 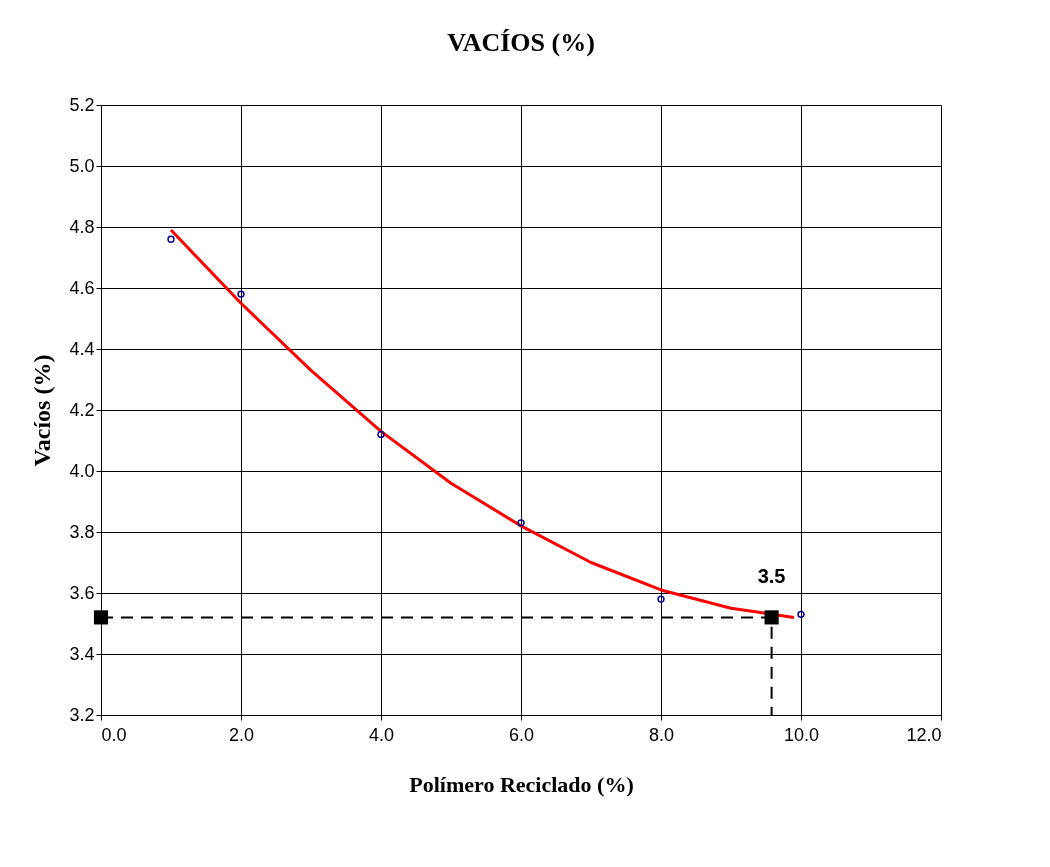 I want to click on chart-title: VACÍOS (%), so click(x=521, y=42).